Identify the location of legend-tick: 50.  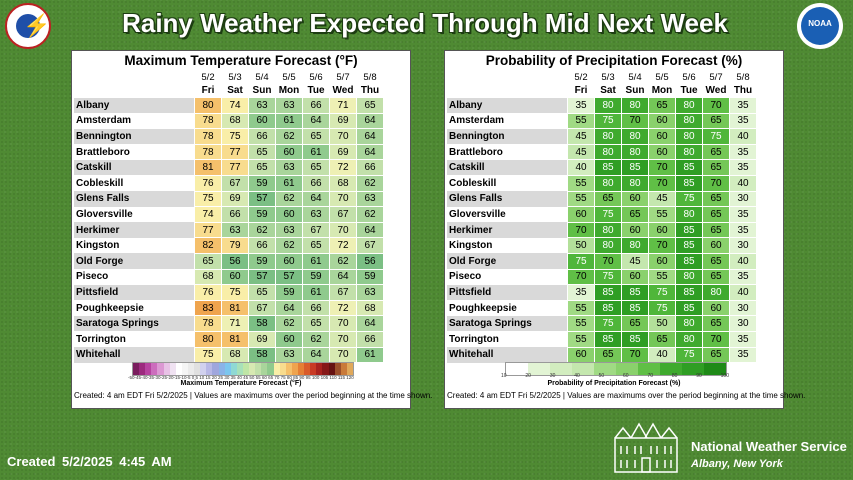
(601, 376).